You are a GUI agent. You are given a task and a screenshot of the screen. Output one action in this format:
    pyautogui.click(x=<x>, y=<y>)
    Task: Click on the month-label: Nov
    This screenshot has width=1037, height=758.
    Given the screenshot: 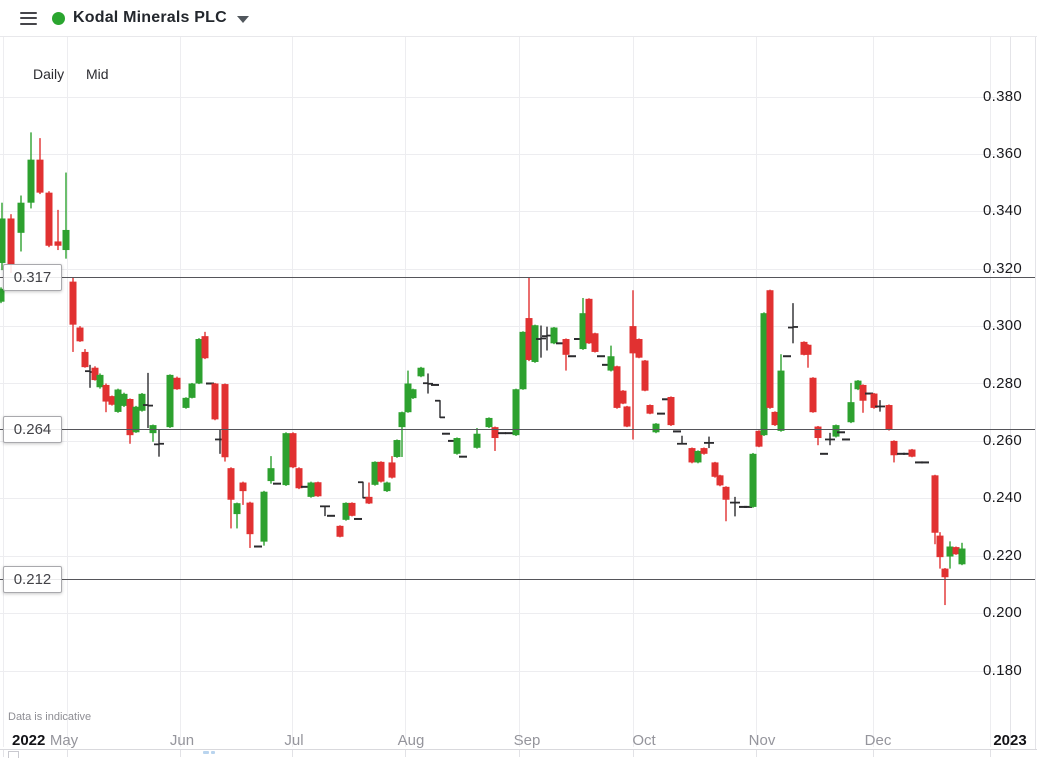 What is the action you would take?
    pyautogui.click(x=762, y=740)
    